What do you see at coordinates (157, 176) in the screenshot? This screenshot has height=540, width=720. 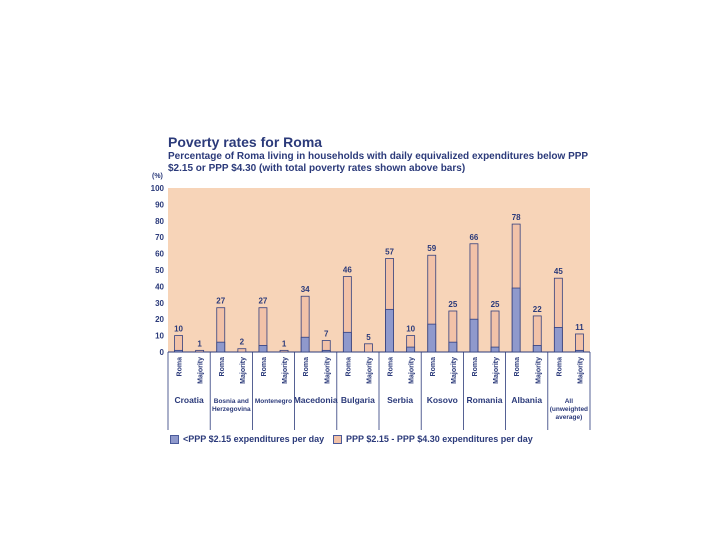 I see `y-axis-label: (%)` at bounding box center [157, 176].